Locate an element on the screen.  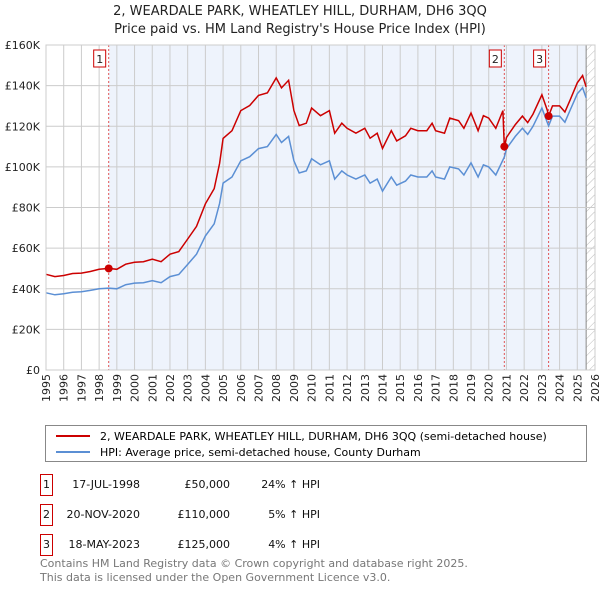
x-tick-label: 2006 is located at coordinates (241, 388).